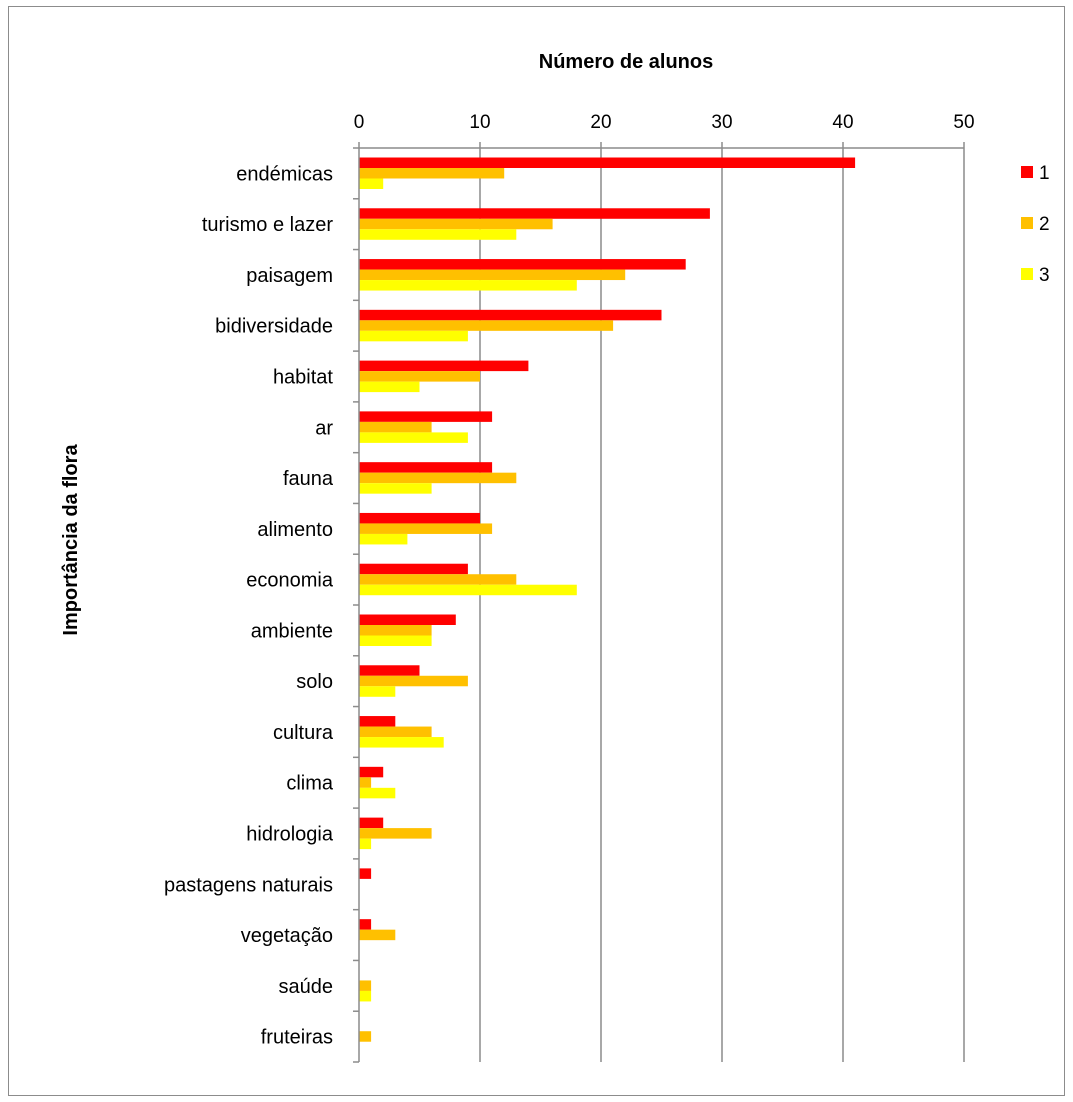 The height and width of the screenshot is (1102, 1073). What do you see at coordinates (479, 122) in the screenshot?
I see `x-tick-label: 10` at bounding box center [479, 122].